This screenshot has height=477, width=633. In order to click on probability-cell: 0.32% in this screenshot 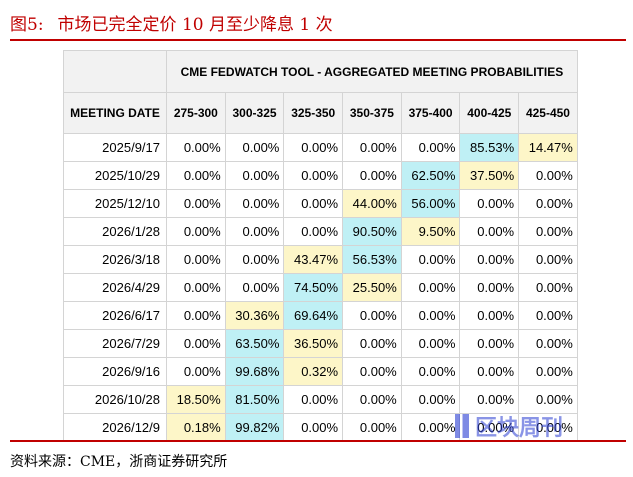, I will do `click(313, 371)`.